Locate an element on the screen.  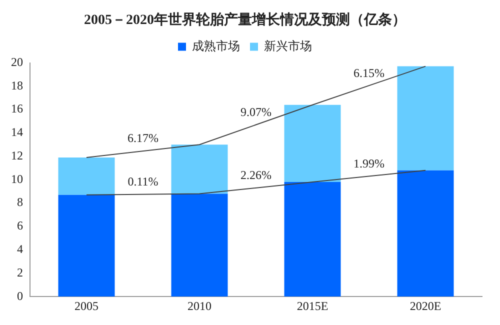
chart-title: 2005－2020年世界轮胎产量增长情况及预测（亿条） is located at coordinates (245, 19).